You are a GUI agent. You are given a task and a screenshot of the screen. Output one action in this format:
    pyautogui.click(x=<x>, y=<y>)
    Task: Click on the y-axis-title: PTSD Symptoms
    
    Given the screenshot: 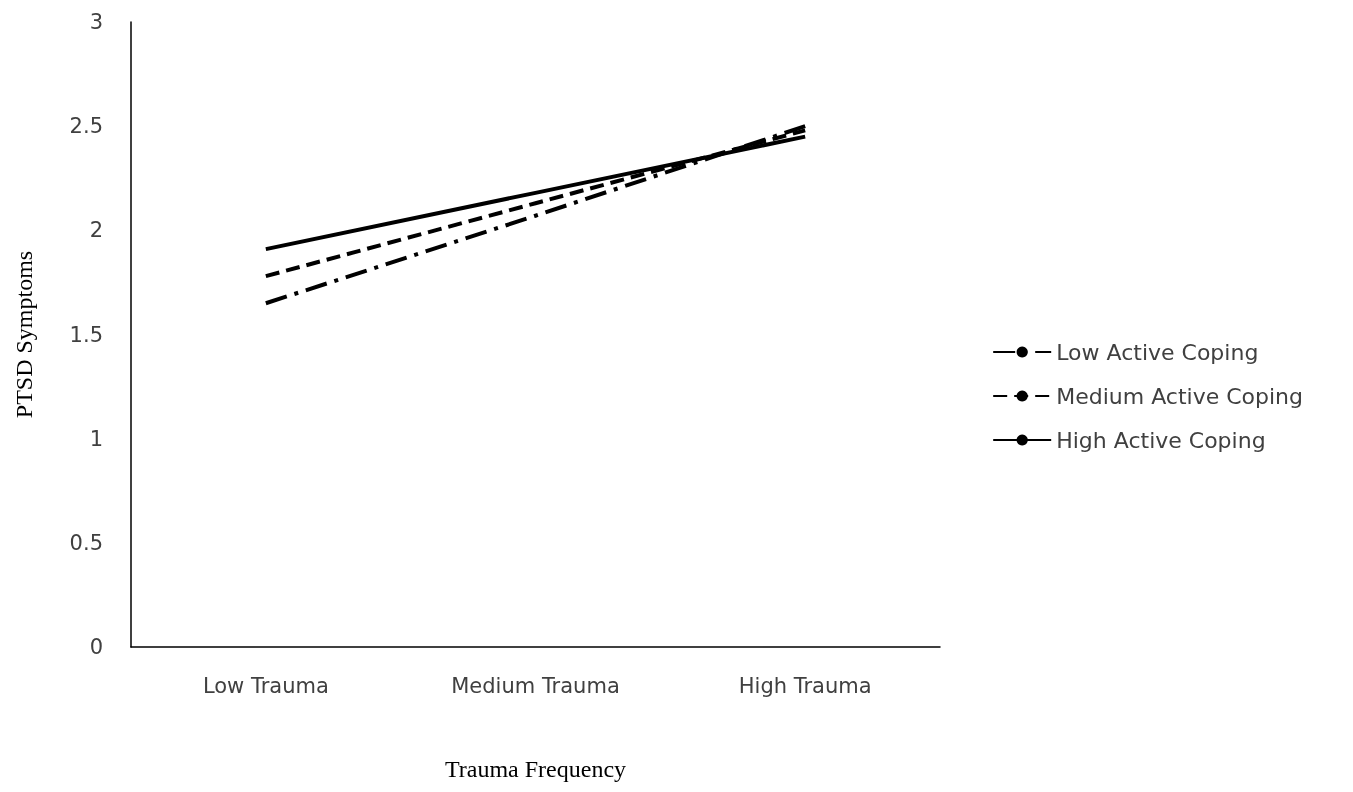 What is the action you would take?
    pyautogui.click(x=24, y=334)
    